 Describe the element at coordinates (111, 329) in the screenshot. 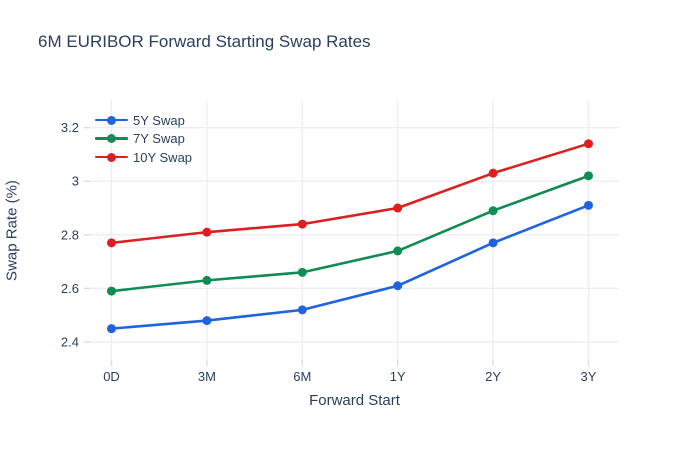

I see `data-point-5y-swap-0D` at that location.